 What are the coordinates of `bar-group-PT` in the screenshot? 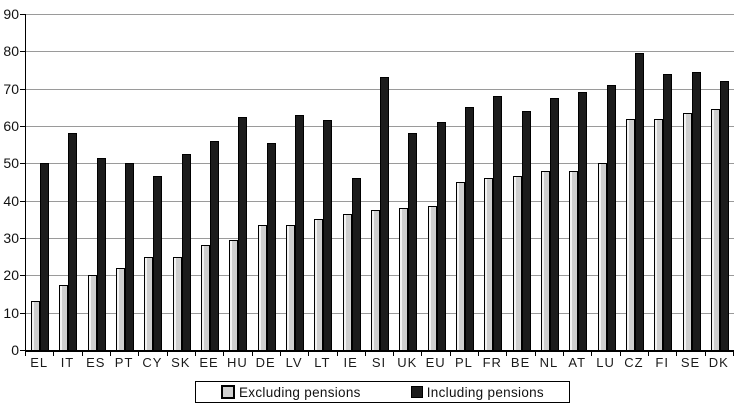 It's located at (125, 182).